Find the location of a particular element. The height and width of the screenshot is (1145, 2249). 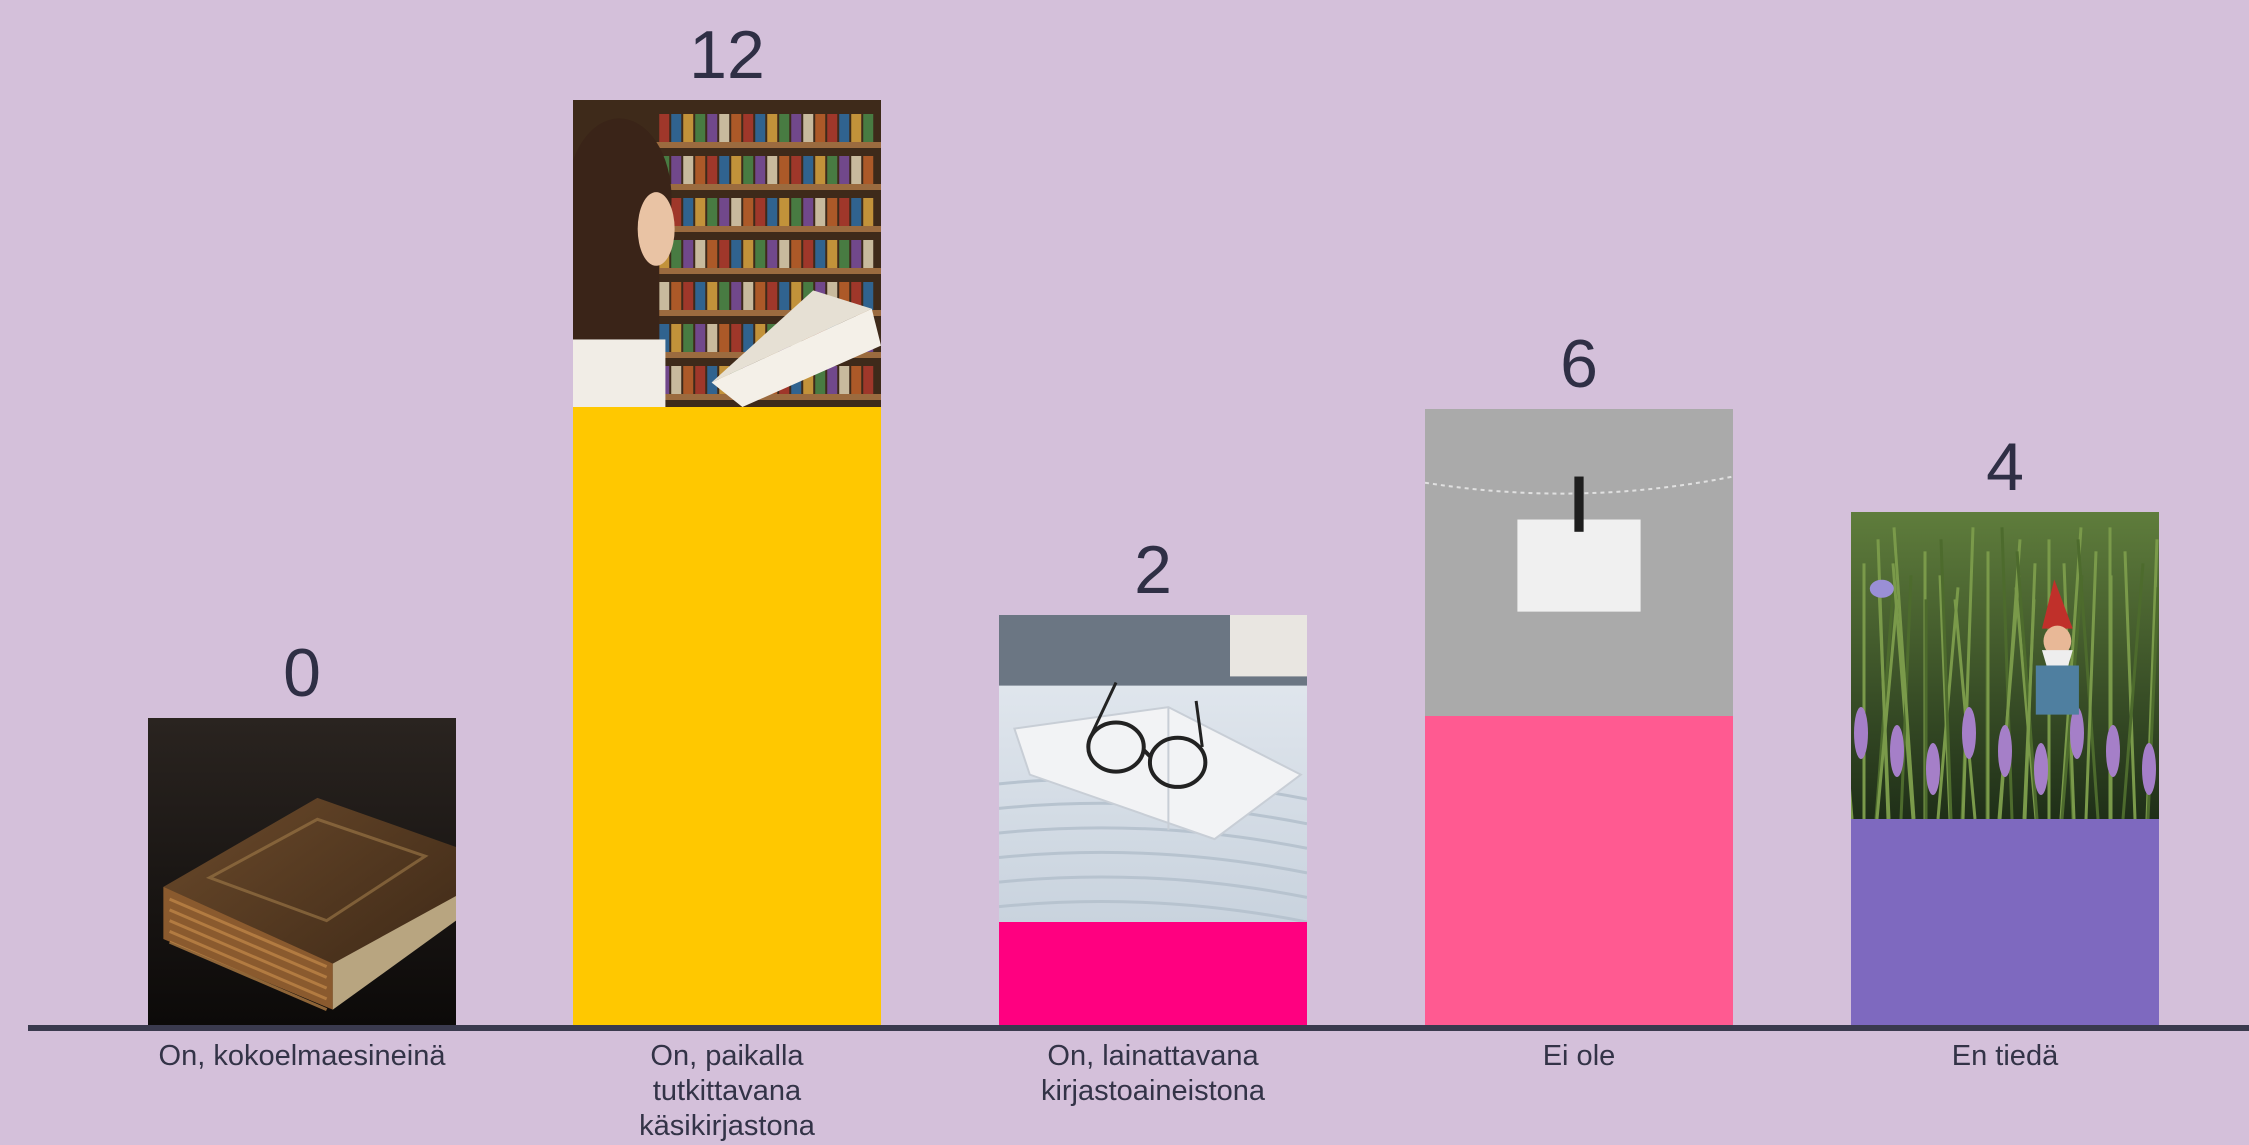

glasses-on-book-photo is located at coordinates (1153, 768).